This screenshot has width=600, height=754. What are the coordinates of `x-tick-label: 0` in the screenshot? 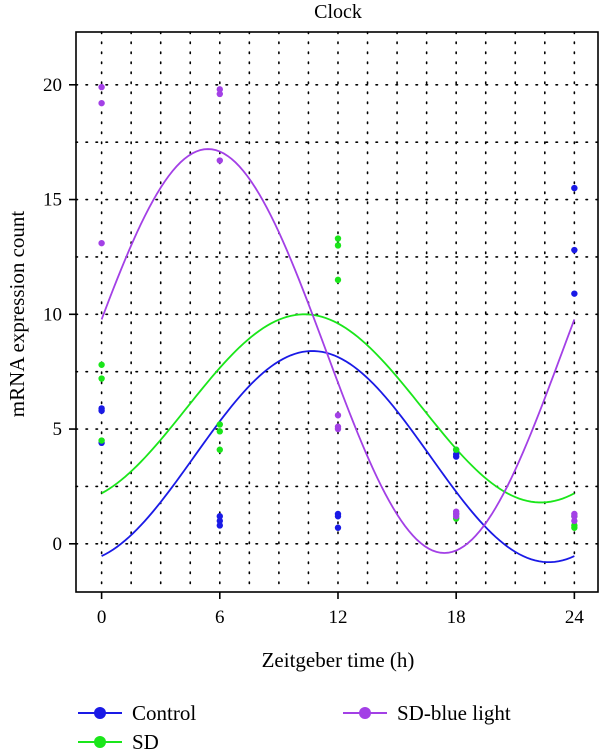 It's located at (102, 617).